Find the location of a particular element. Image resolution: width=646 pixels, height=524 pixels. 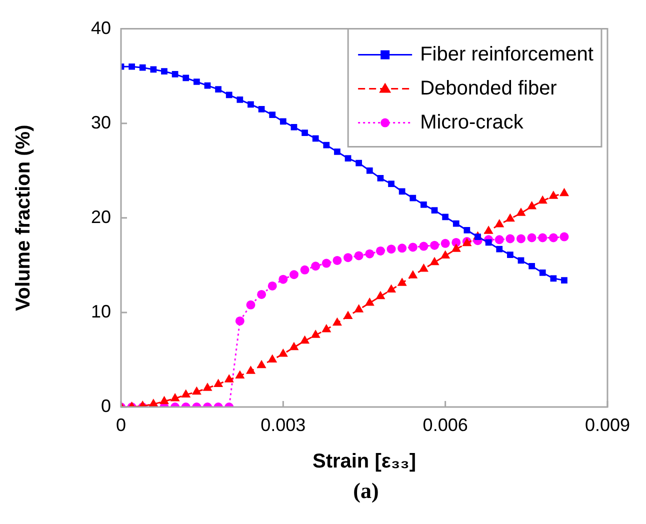

text: (a) is located at coordinates (366, 491).